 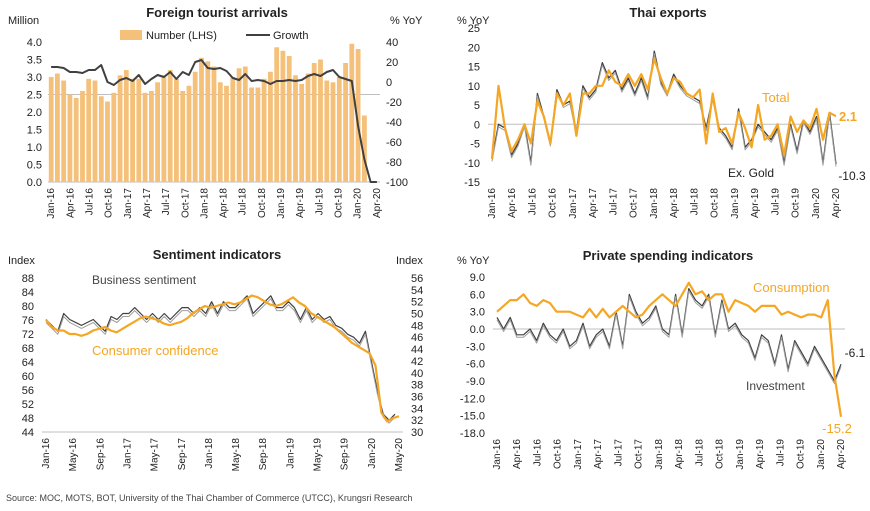 What do you see at coordinates (131, 35) in the screenshot?
I see `legend-number-swatch` at bounding box center [131, 35].